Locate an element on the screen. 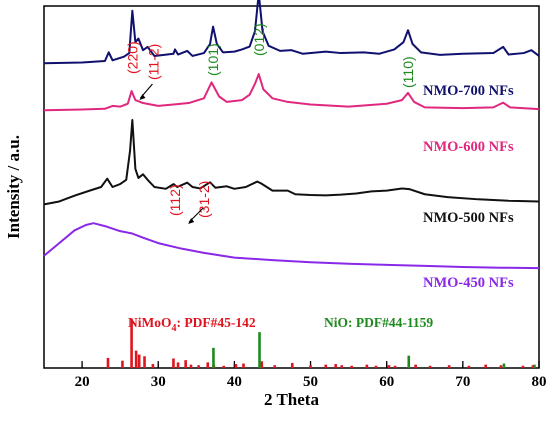 This screenshot has width=550, height=442. reference-label: NiMoO4: PDF#45-142 is located at coordinates (192, 324).